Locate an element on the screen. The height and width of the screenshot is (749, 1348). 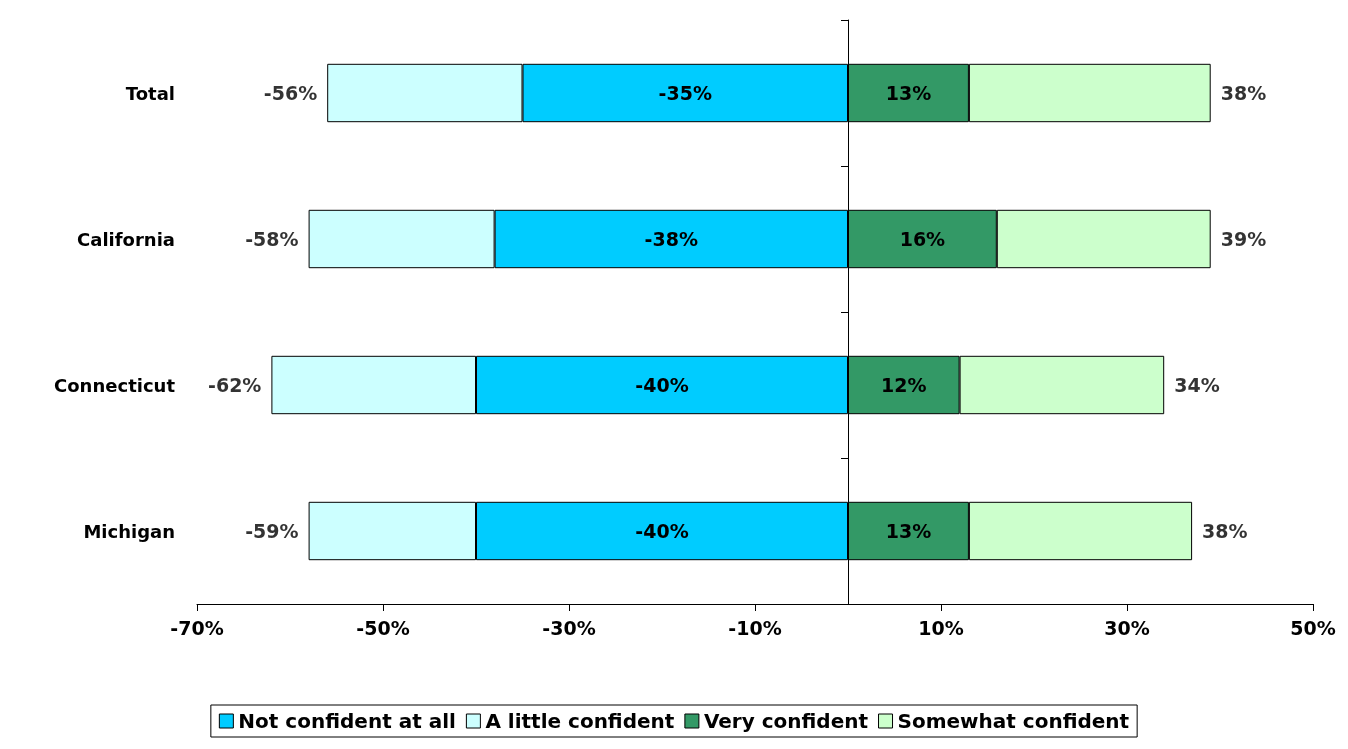
legend-label: Very confident is located at coordinates (786, 721).